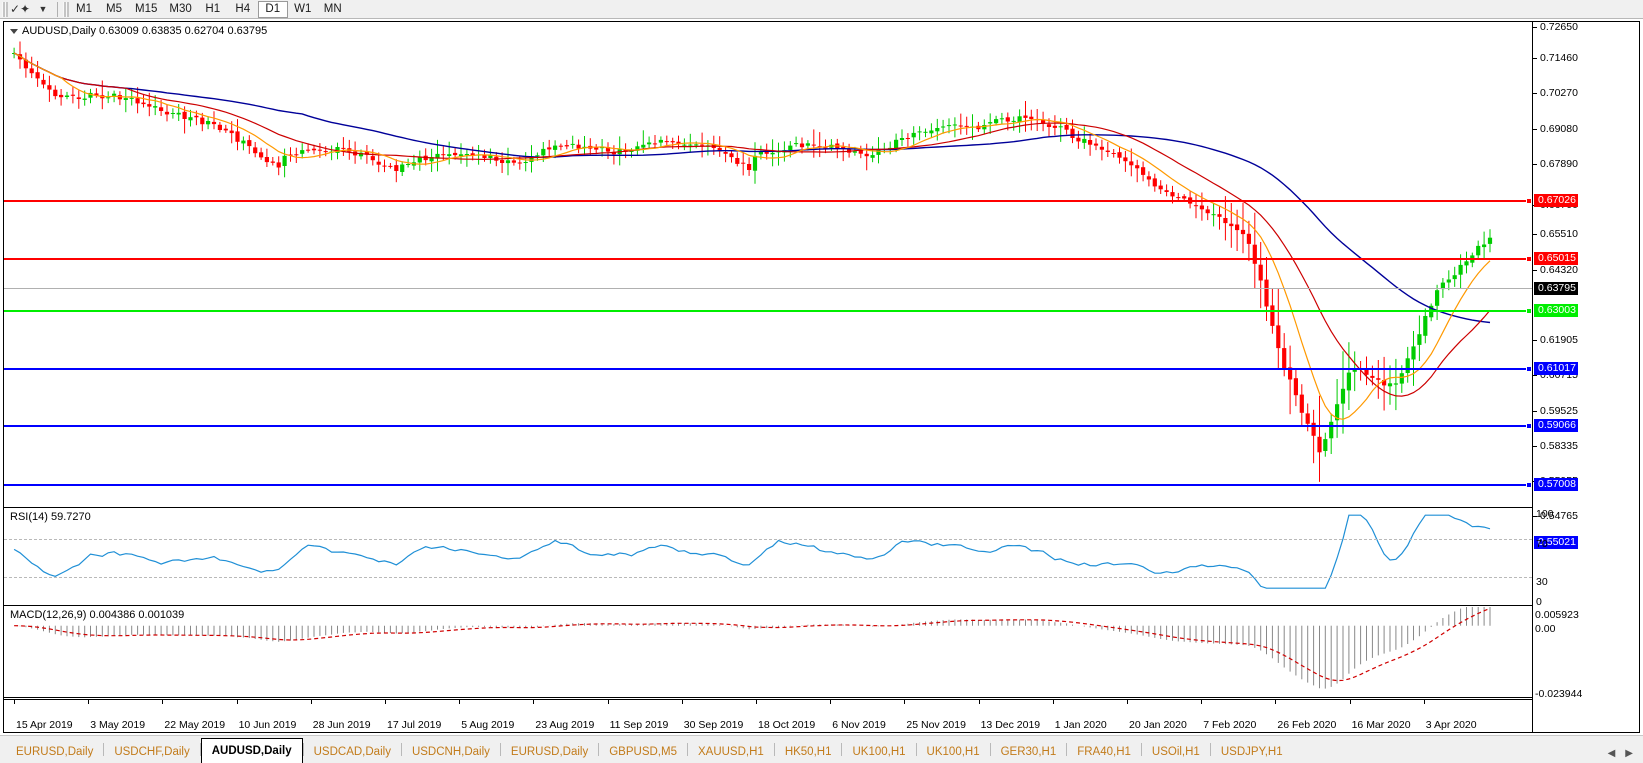  What do you see at coordinates (1586, 129) in the screenshot?
I see `price-tick: 0.69080` at bounding box center [1586, 129].